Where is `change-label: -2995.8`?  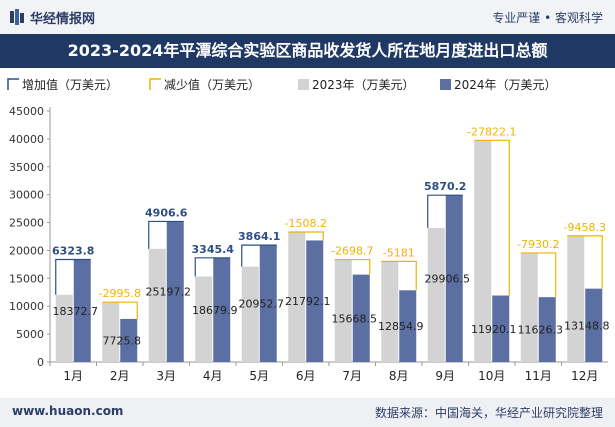 change-label: -2995.8 is located at coordinates (120, 293).